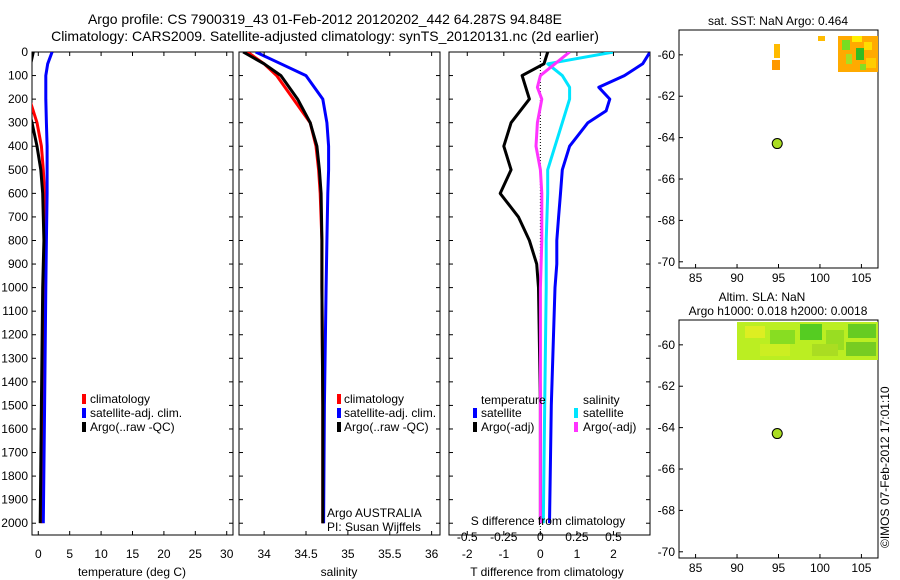  Describe the element at coordinates (467, 554) in the screenshot. I see `x-tick-label: -2` at that location.